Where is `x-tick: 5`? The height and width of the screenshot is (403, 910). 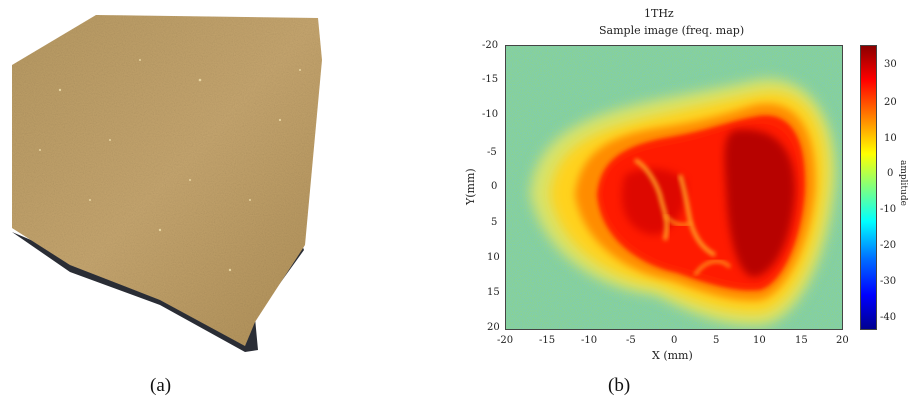 x-tick: 5 is located at coordinates (716, 340).